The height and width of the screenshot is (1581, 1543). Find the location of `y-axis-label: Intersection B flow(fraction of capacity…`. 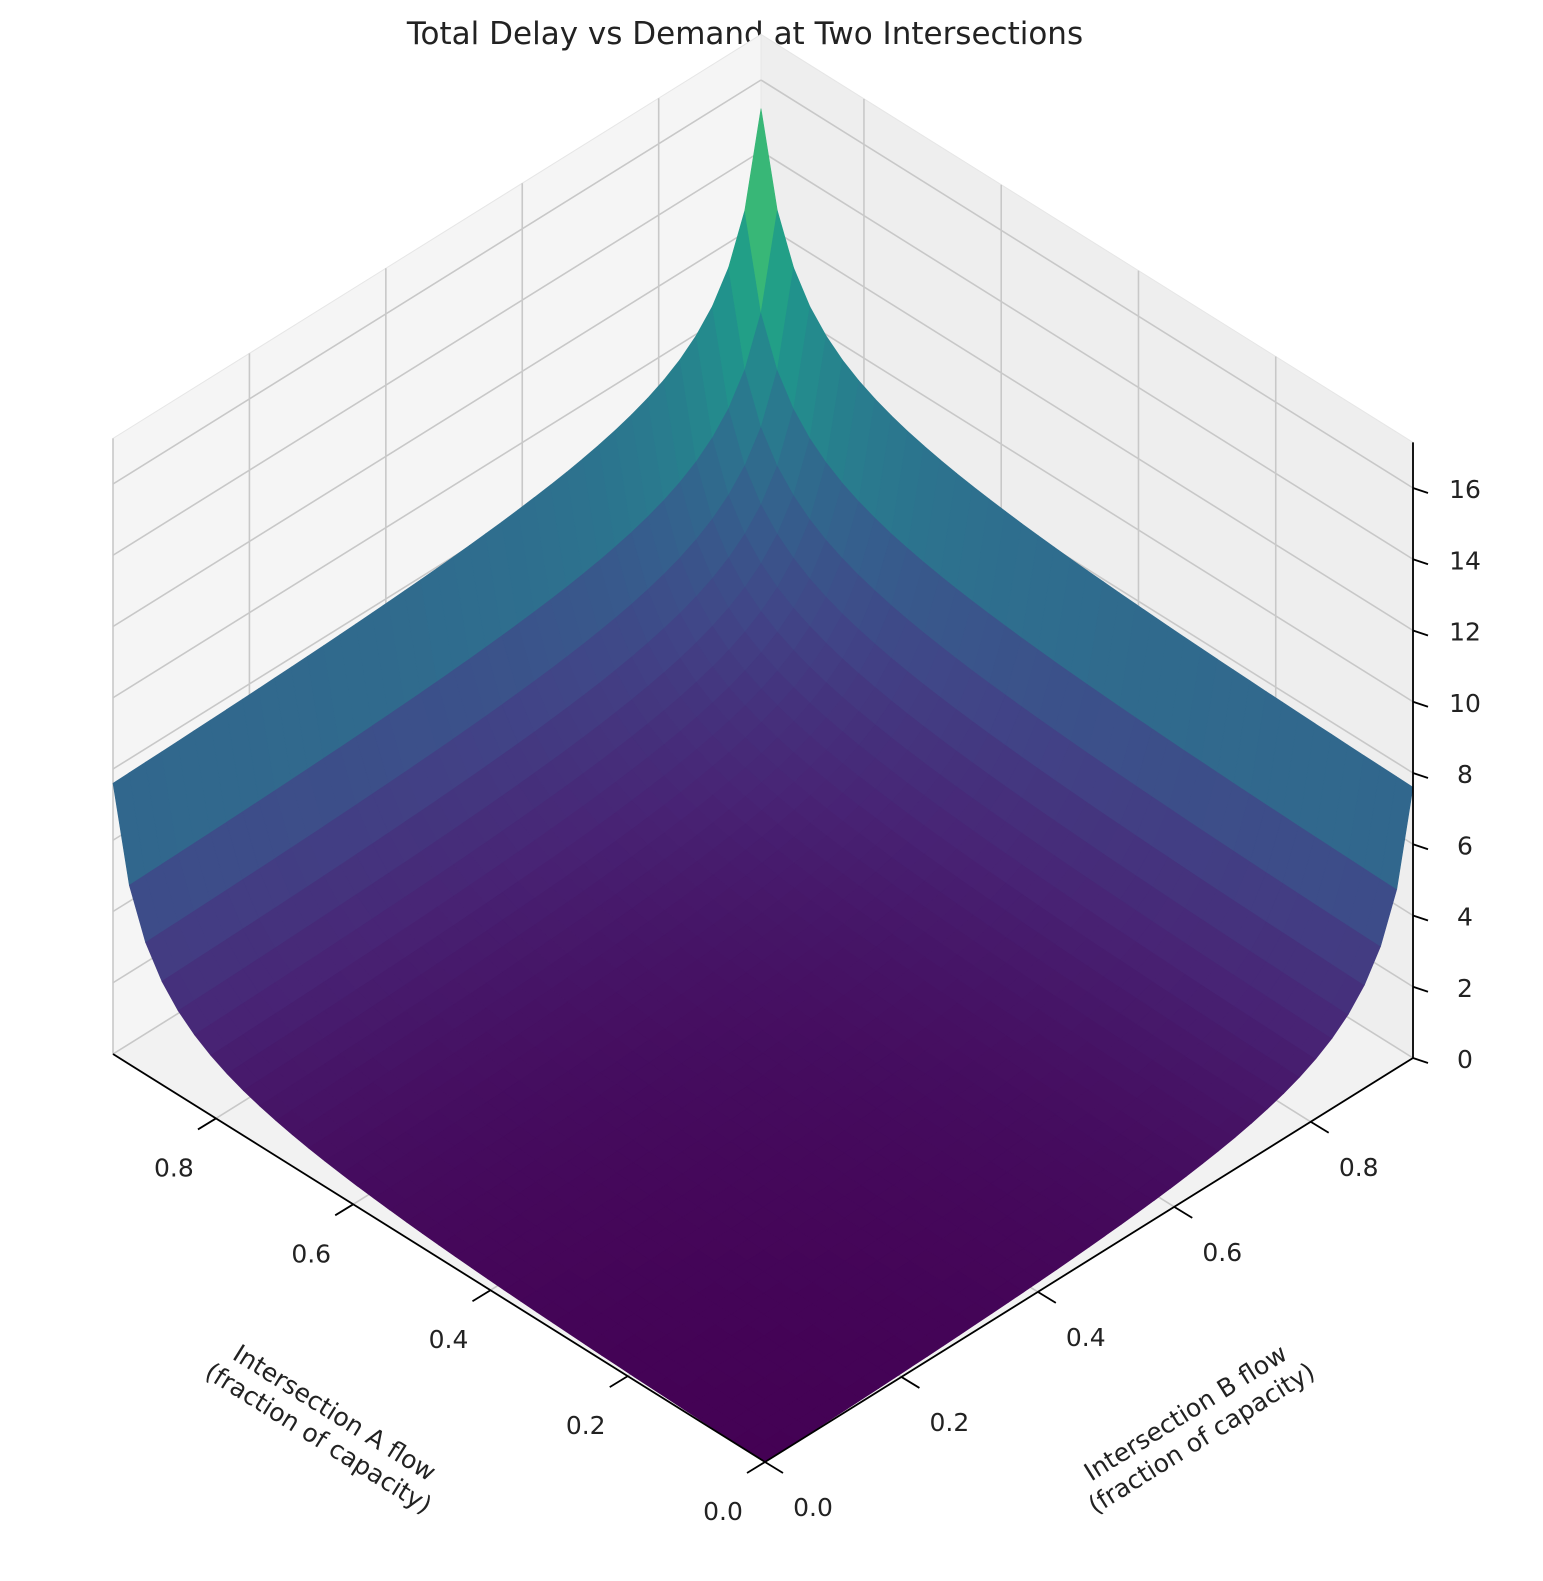

y-axis-label: Intersection B flow(fraction of capacity… is located at coordinates (1193, 1425).